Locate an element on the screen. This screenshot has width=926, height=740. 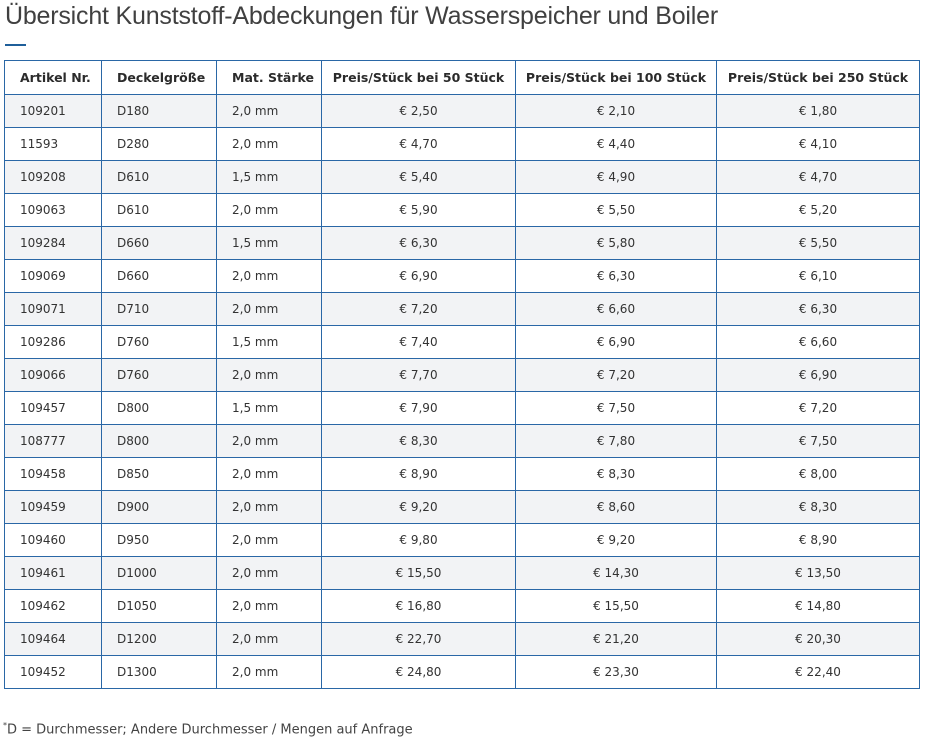
cell-preis-50: € 8,30 is located at coordinates (418, 441).